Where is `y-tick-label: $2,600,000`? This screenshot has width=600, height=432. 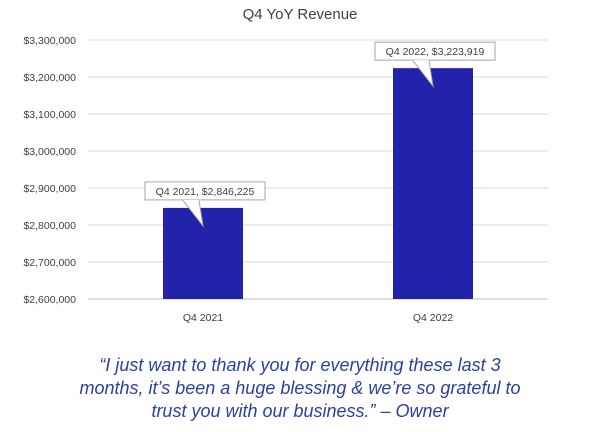
y-tick-label: $2,600,000 is located at coordinates (49, 300).